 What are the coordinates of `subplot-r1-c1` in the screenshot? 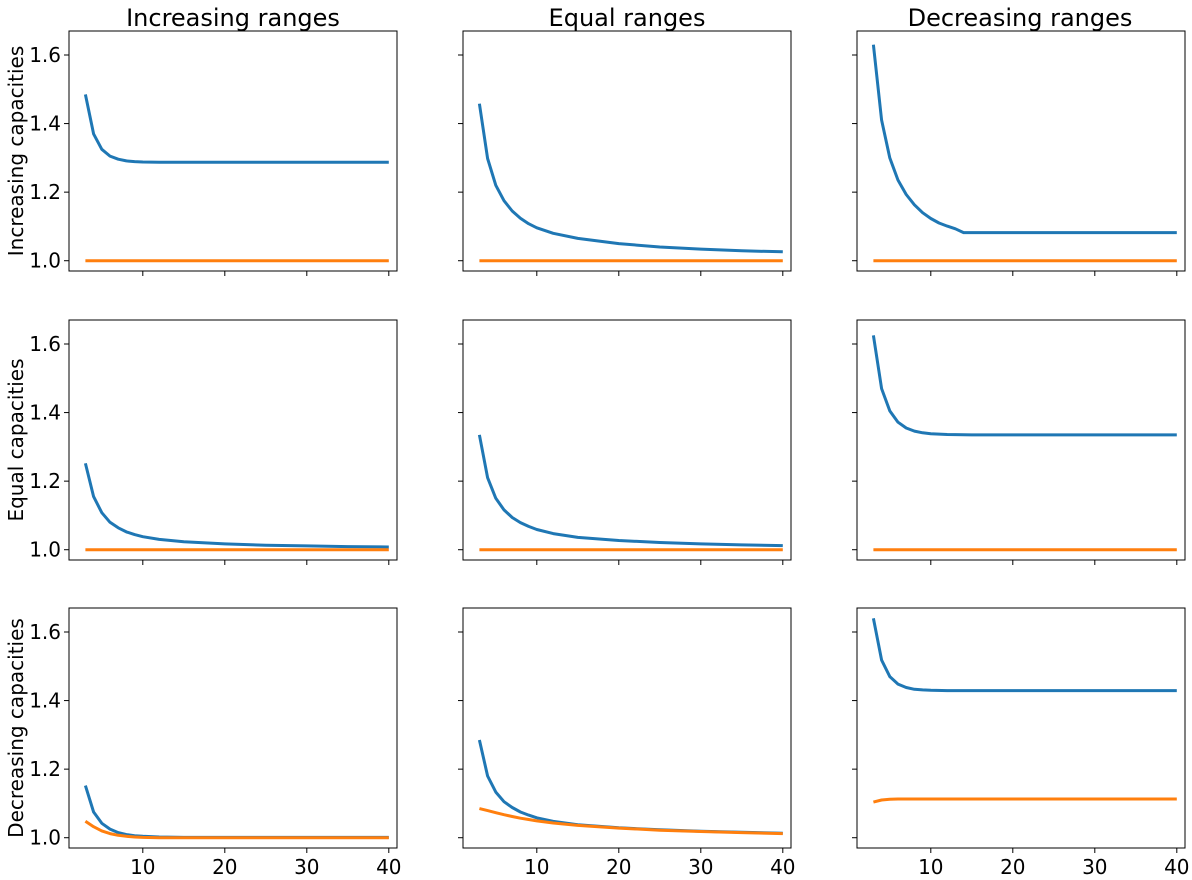 It's located at (625, 442).